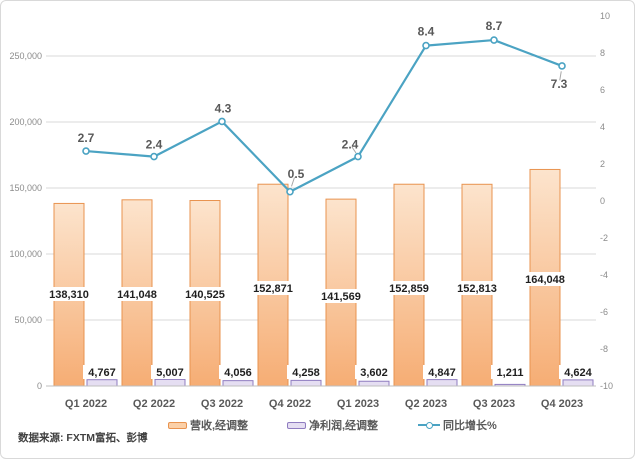 Image resolution: width=635 pixels, height=459 pixels. Describe the element at coordinates (604, 349) in the screenshot. I see `right-axis-tick-label: -8` at that location.